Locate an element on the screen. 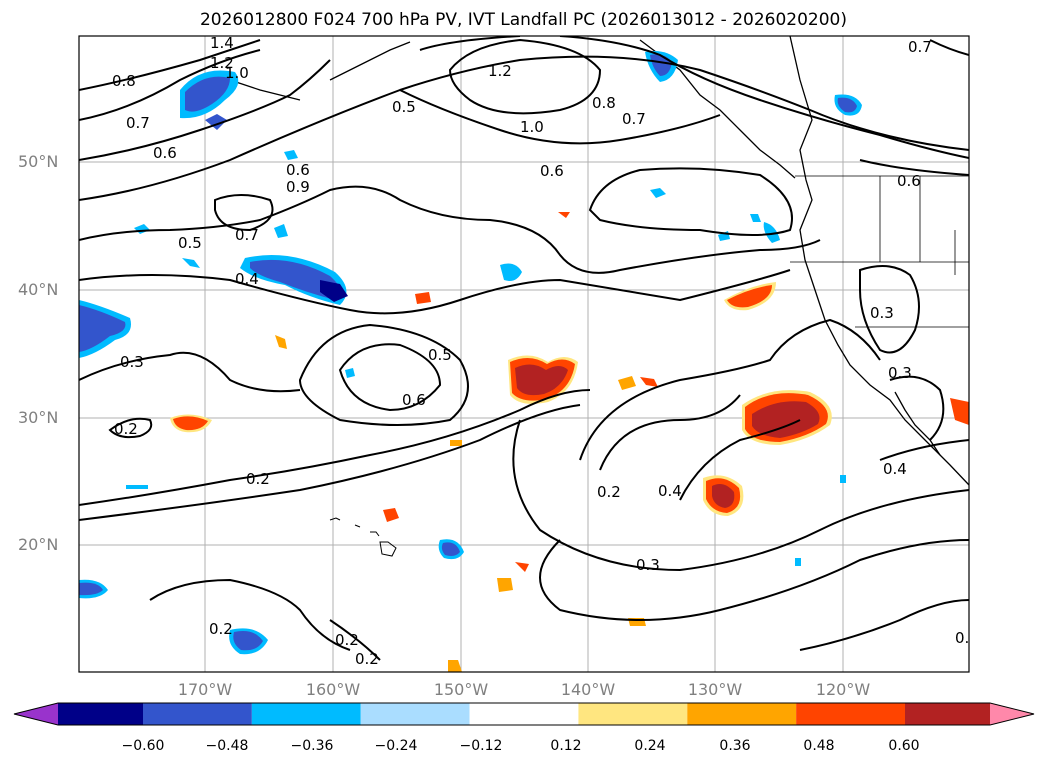  colorbar-tick-label: −0.24 is located at coordinates (396, 746).